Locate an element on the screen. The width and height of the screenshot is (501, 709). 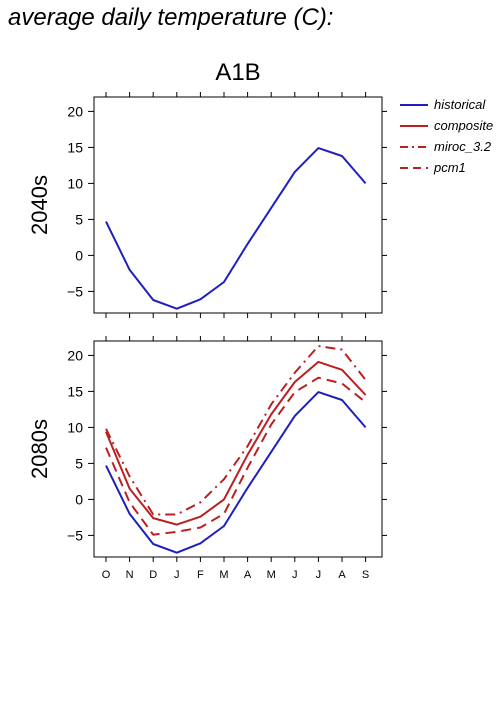
legend-label: miroc_3.2 is located at coordinates (463, 146).